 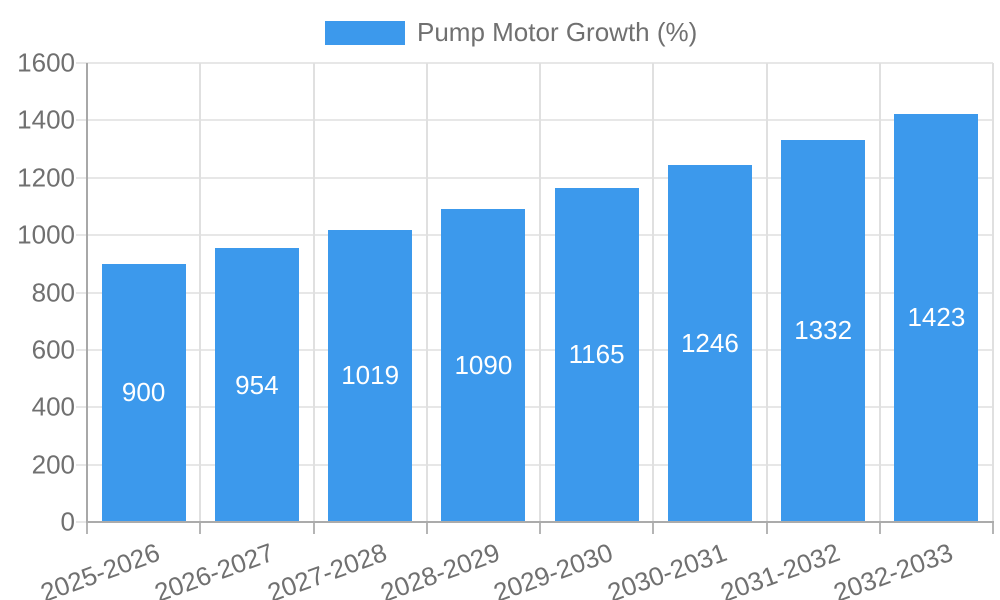 I want to click on bar-value-label: 900, so click(x=143, y=392).